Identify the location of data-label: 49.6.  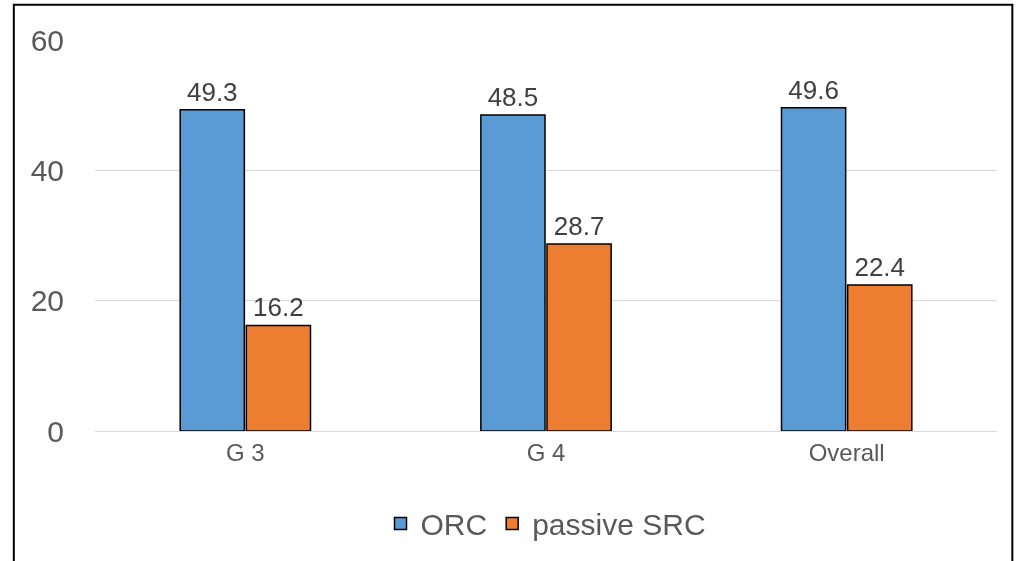
(813, 89).